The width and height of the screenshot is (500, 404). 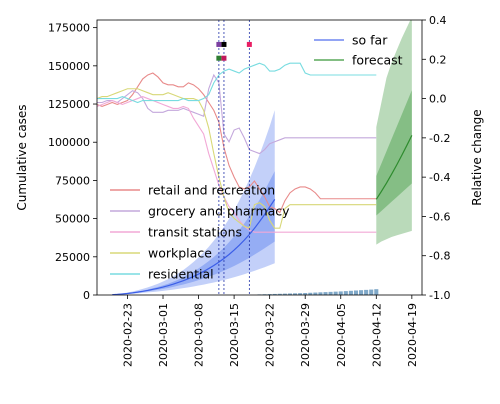 What do you see at coordinates (370, 40) in the screenshot?
I see `legend-top-label: so far` at bounding box center [370, 40].